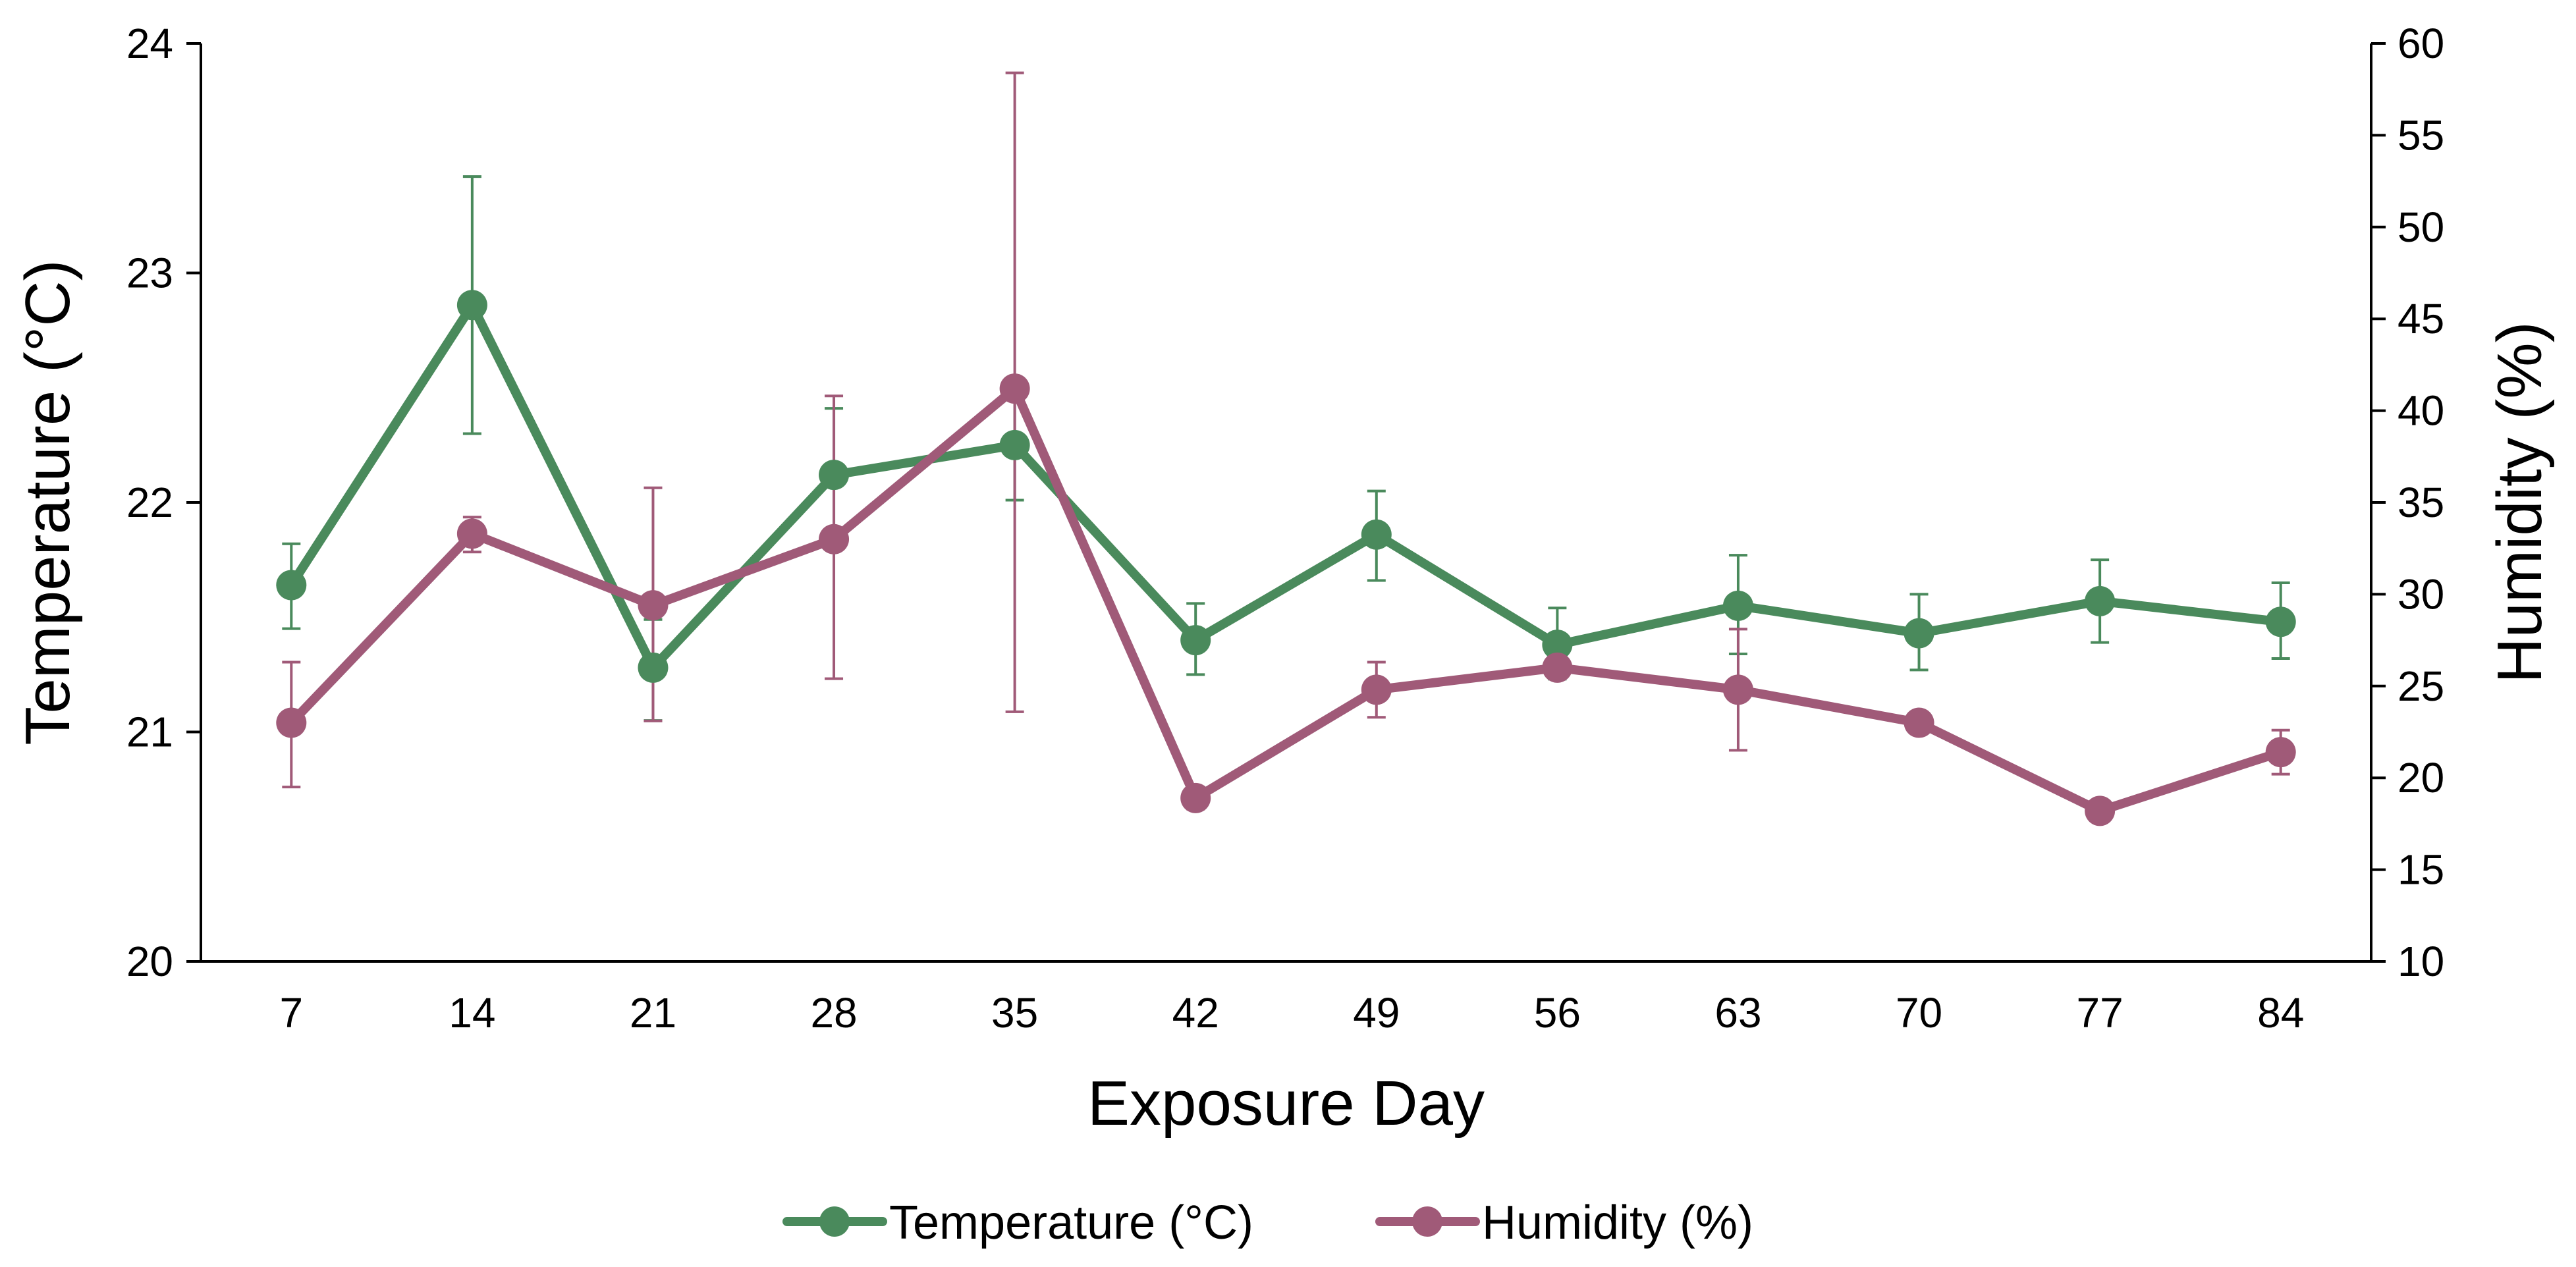  Describe the element at coordinates (1557, 1013) in the screenshot. I see `x-tick-label: 56` at that location.